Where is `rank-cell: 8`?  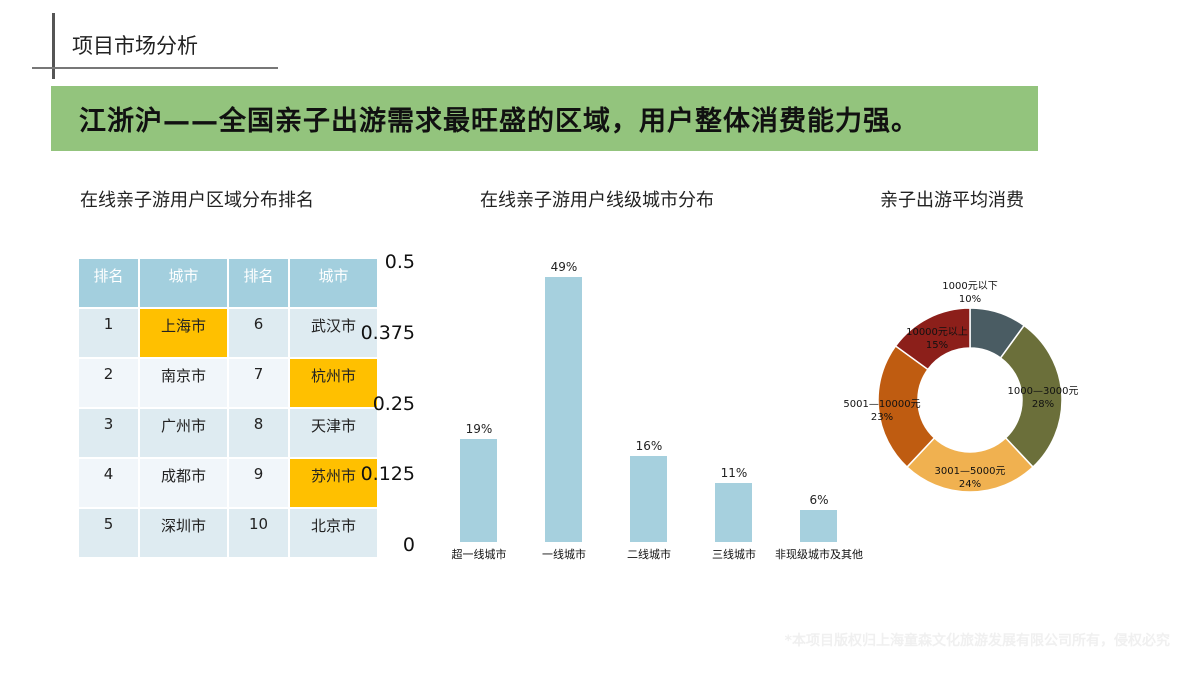
rank-cell: 8 is located at coordinates (258, 433).